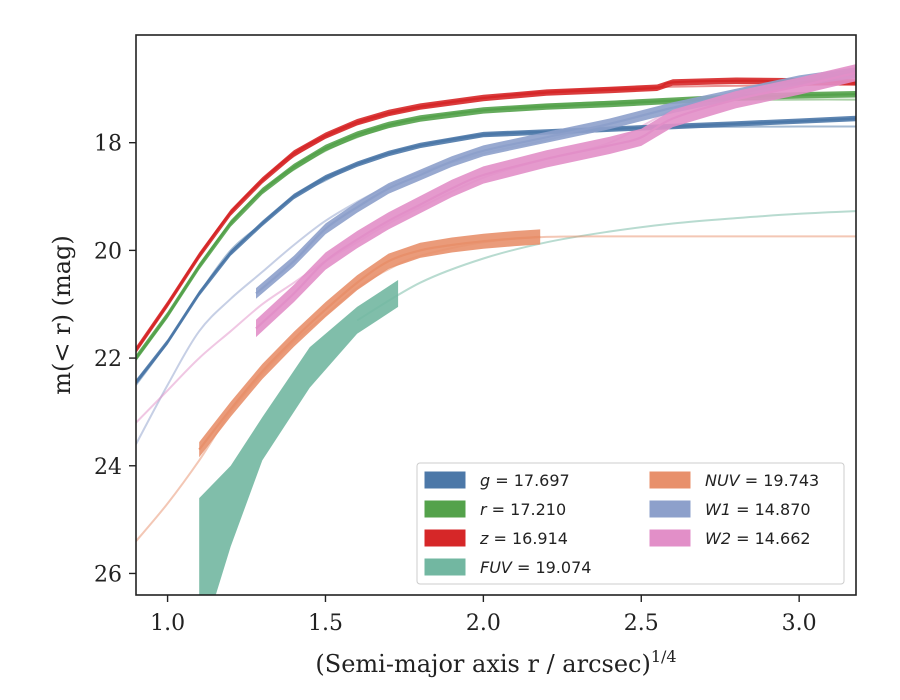 This screenshot has width=900, height=700. I want to click on legend-item-r: r = 17.210, so click(495, 509).